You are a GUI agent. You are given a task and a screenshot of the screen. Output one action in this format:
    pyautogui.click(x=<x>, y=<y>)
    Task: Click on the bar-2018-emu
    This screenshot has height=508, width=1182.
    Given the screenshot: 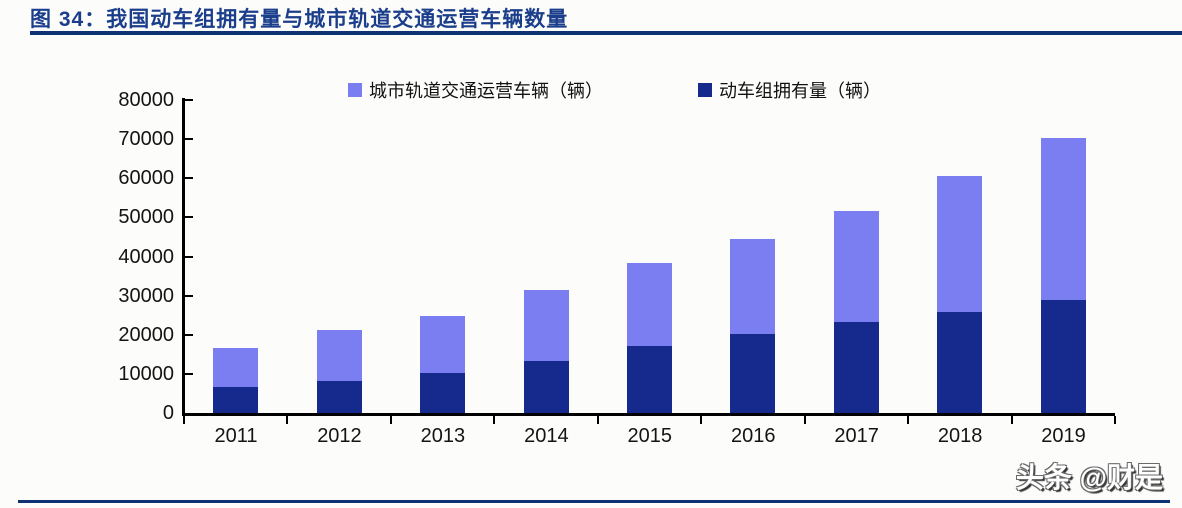 What is the action you would take?
    pyautogui.click(x=960, y=362)
    